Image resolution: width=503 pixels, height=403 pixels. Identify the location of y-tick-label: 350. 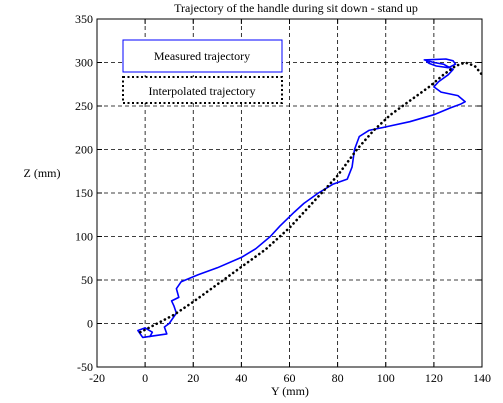
(84, 19).